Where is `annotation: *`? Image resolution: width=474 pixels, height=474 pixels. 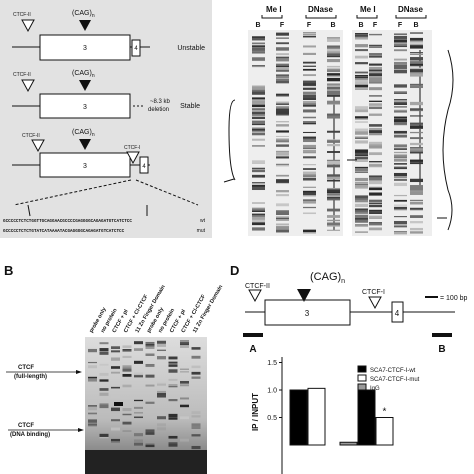
annotation: * is located at coordinates (385, 412).